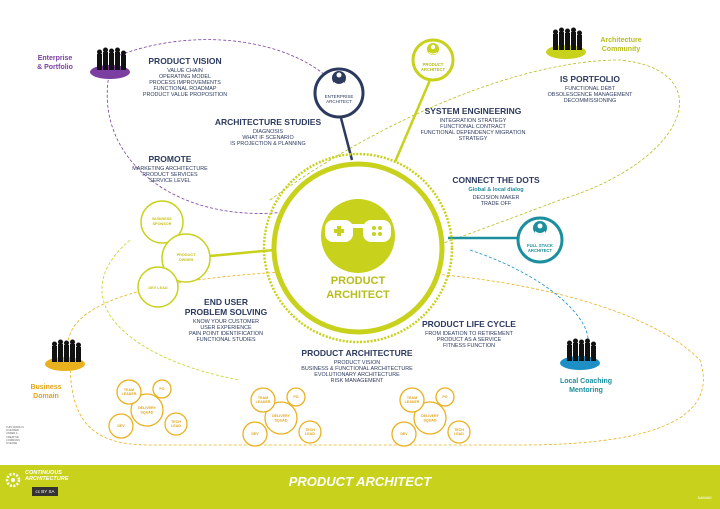 The image size is (720, 509). I want to click on product-owner-label: PRODUCT OWNER, so click(186, 257).